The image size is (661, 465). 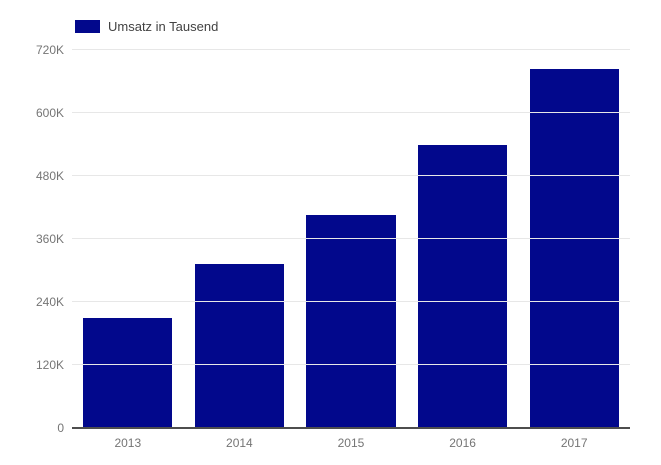 What do you see at coordinates (462, 443) in the screenshot?
I see `x-axis-tick-label: 2016` at bounding box center [462, 443].